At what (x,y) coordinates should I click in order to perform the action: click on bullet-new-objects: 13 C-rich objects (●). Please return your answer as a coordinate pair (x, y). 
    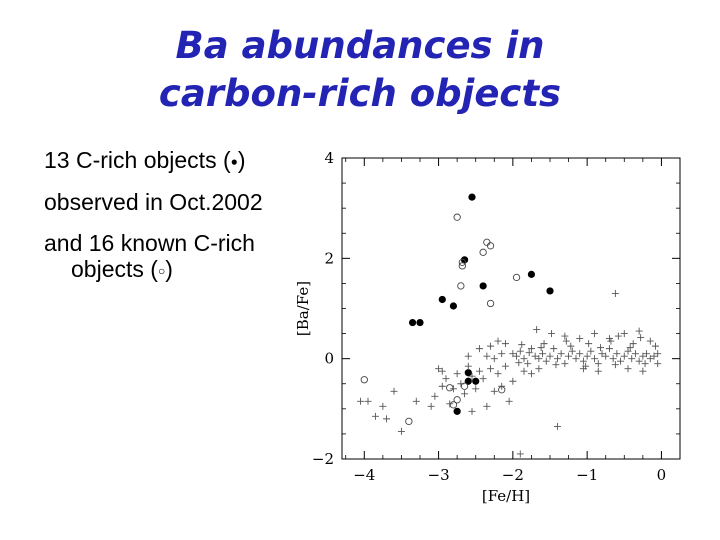
    Looking at the image, I should click on (153, 161).